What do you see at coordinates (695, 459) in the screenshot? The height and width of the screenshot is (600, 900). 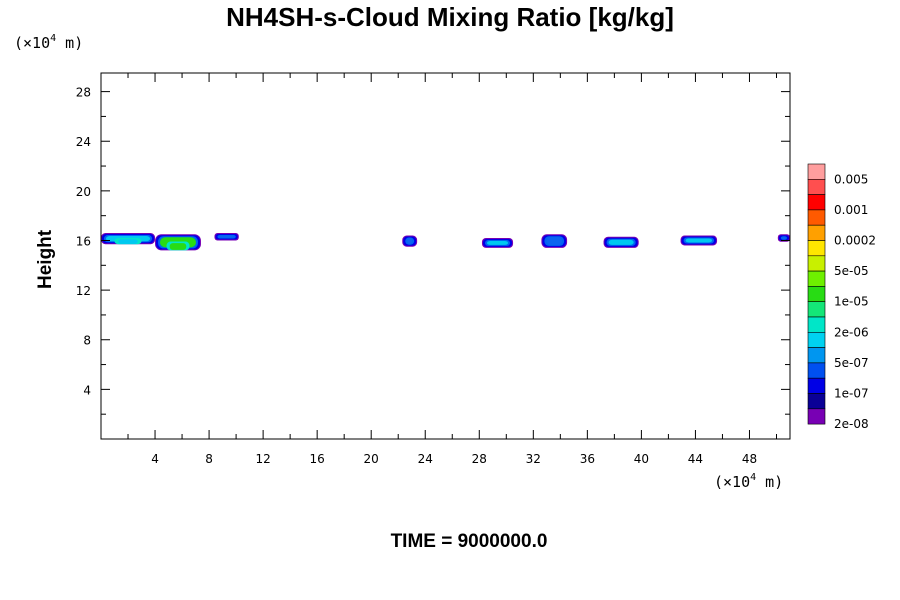 I see `x-tick-label: 44` at bounding box center [695, 459].